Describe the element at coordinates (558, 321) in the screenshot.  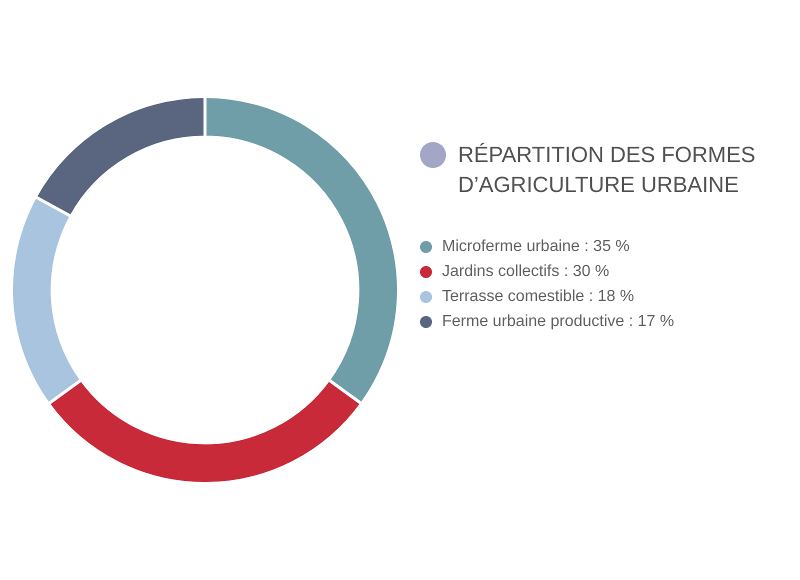
I see `legend-label: Ferme urbaine productive : 17 %` at that location.